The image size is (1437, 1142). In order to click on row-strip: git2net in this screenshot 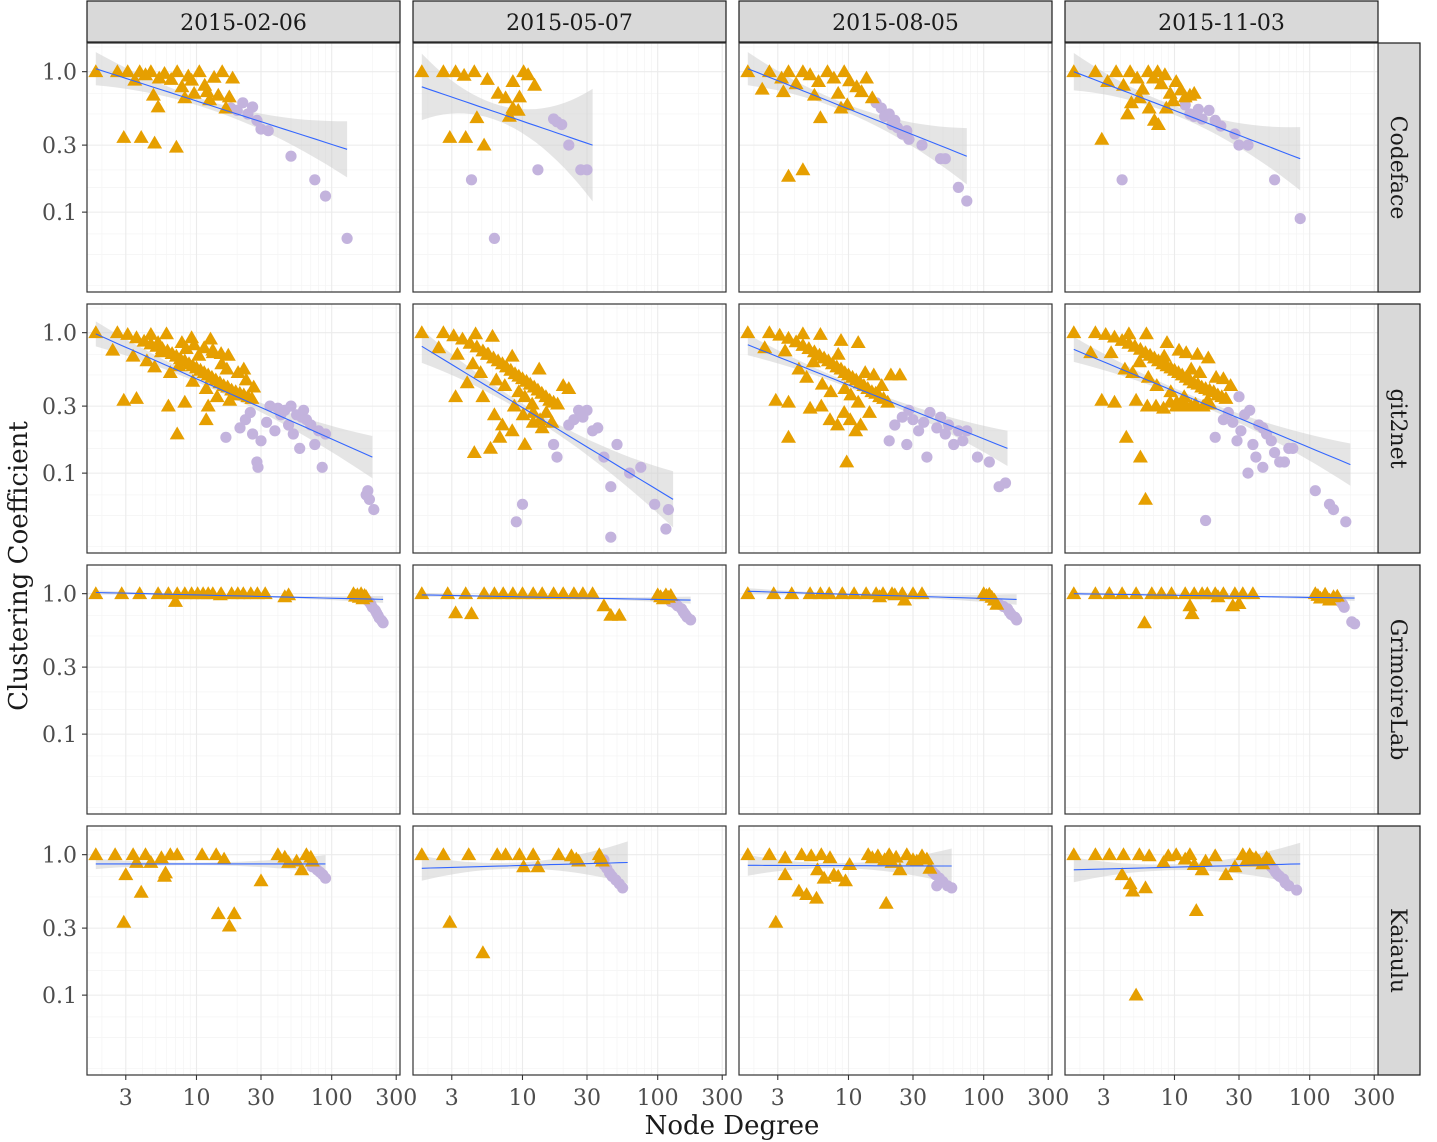, I will do `click(1399, 428)`.